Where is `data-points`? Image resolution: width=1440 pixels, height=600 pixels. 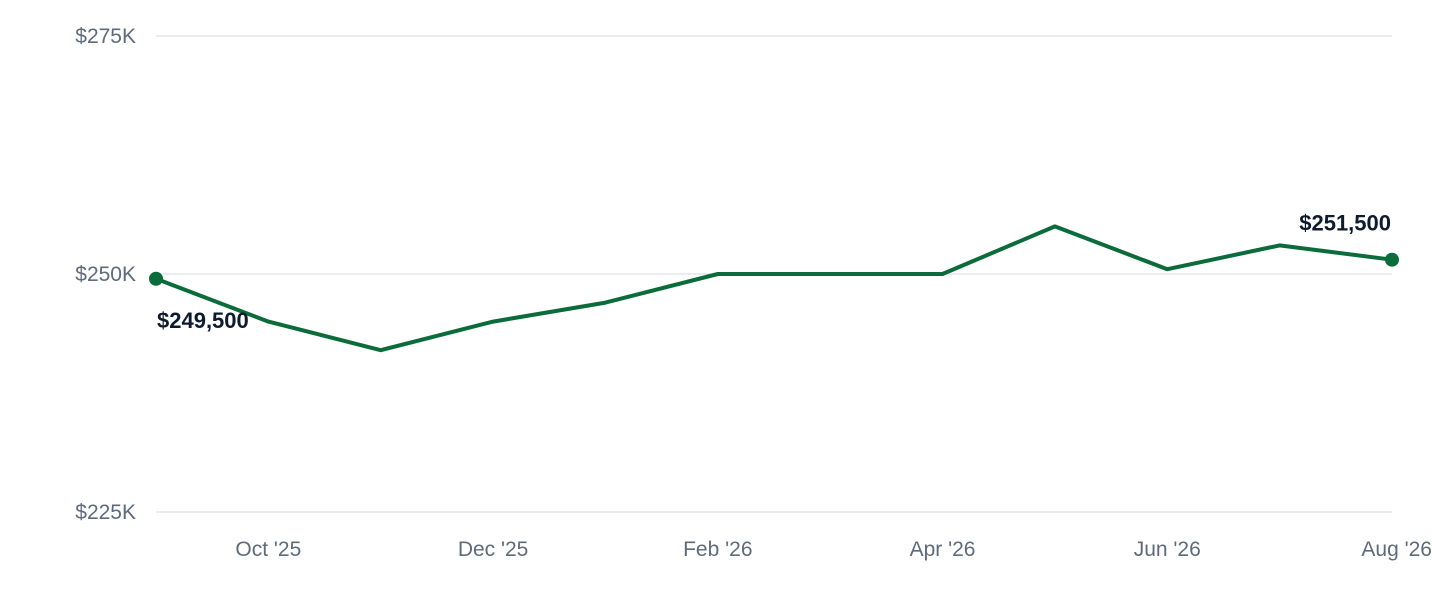 data-points is located at coordinates (774, 269).